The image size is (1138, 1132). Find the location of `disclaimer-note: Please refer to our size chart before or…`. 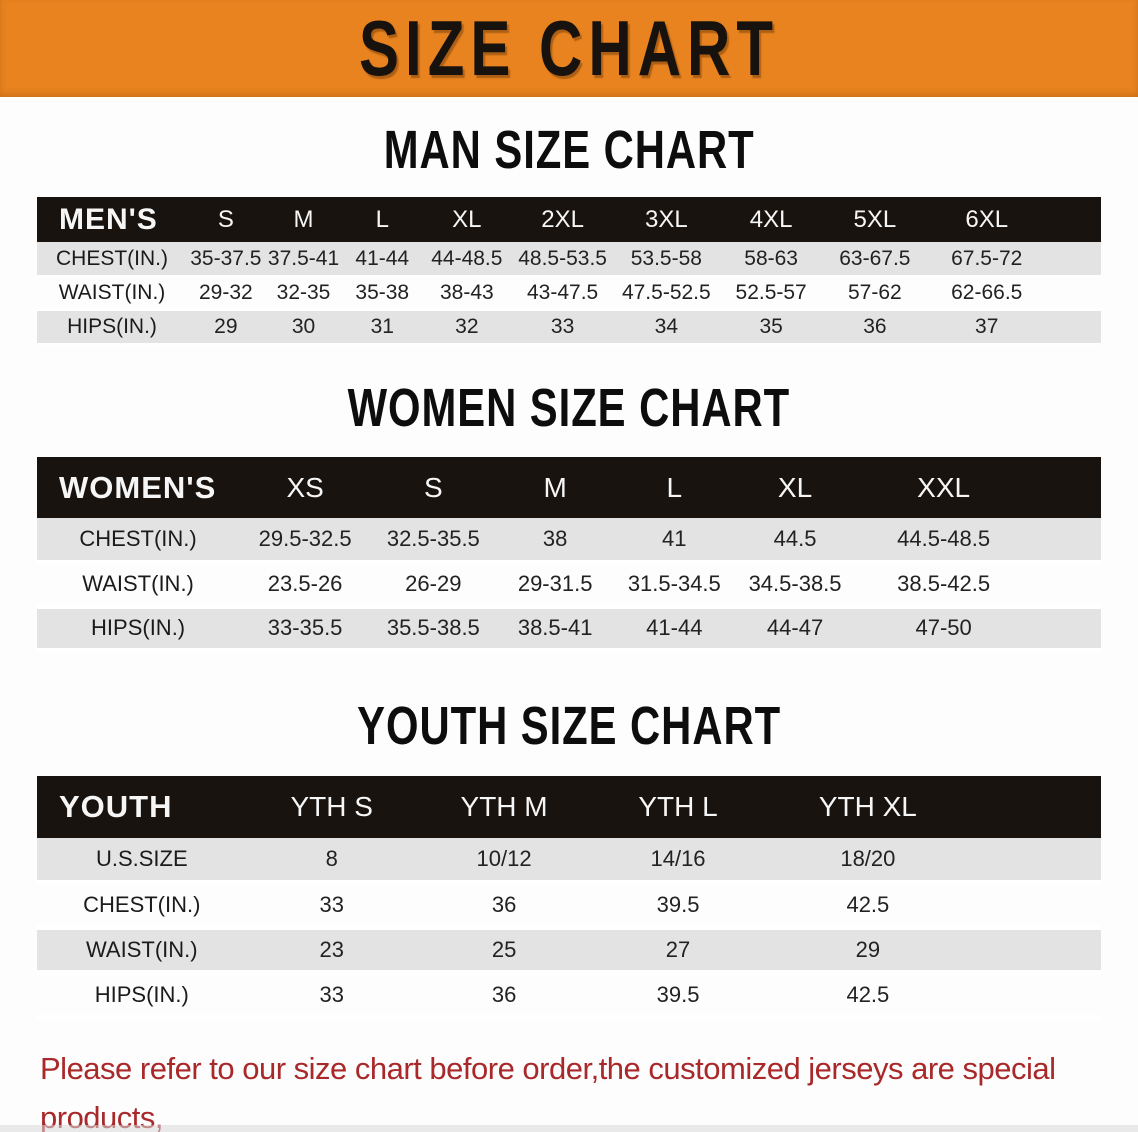

disclaimer-note: Please refer to our size chart before or… is located at coordinates (589, 1088).